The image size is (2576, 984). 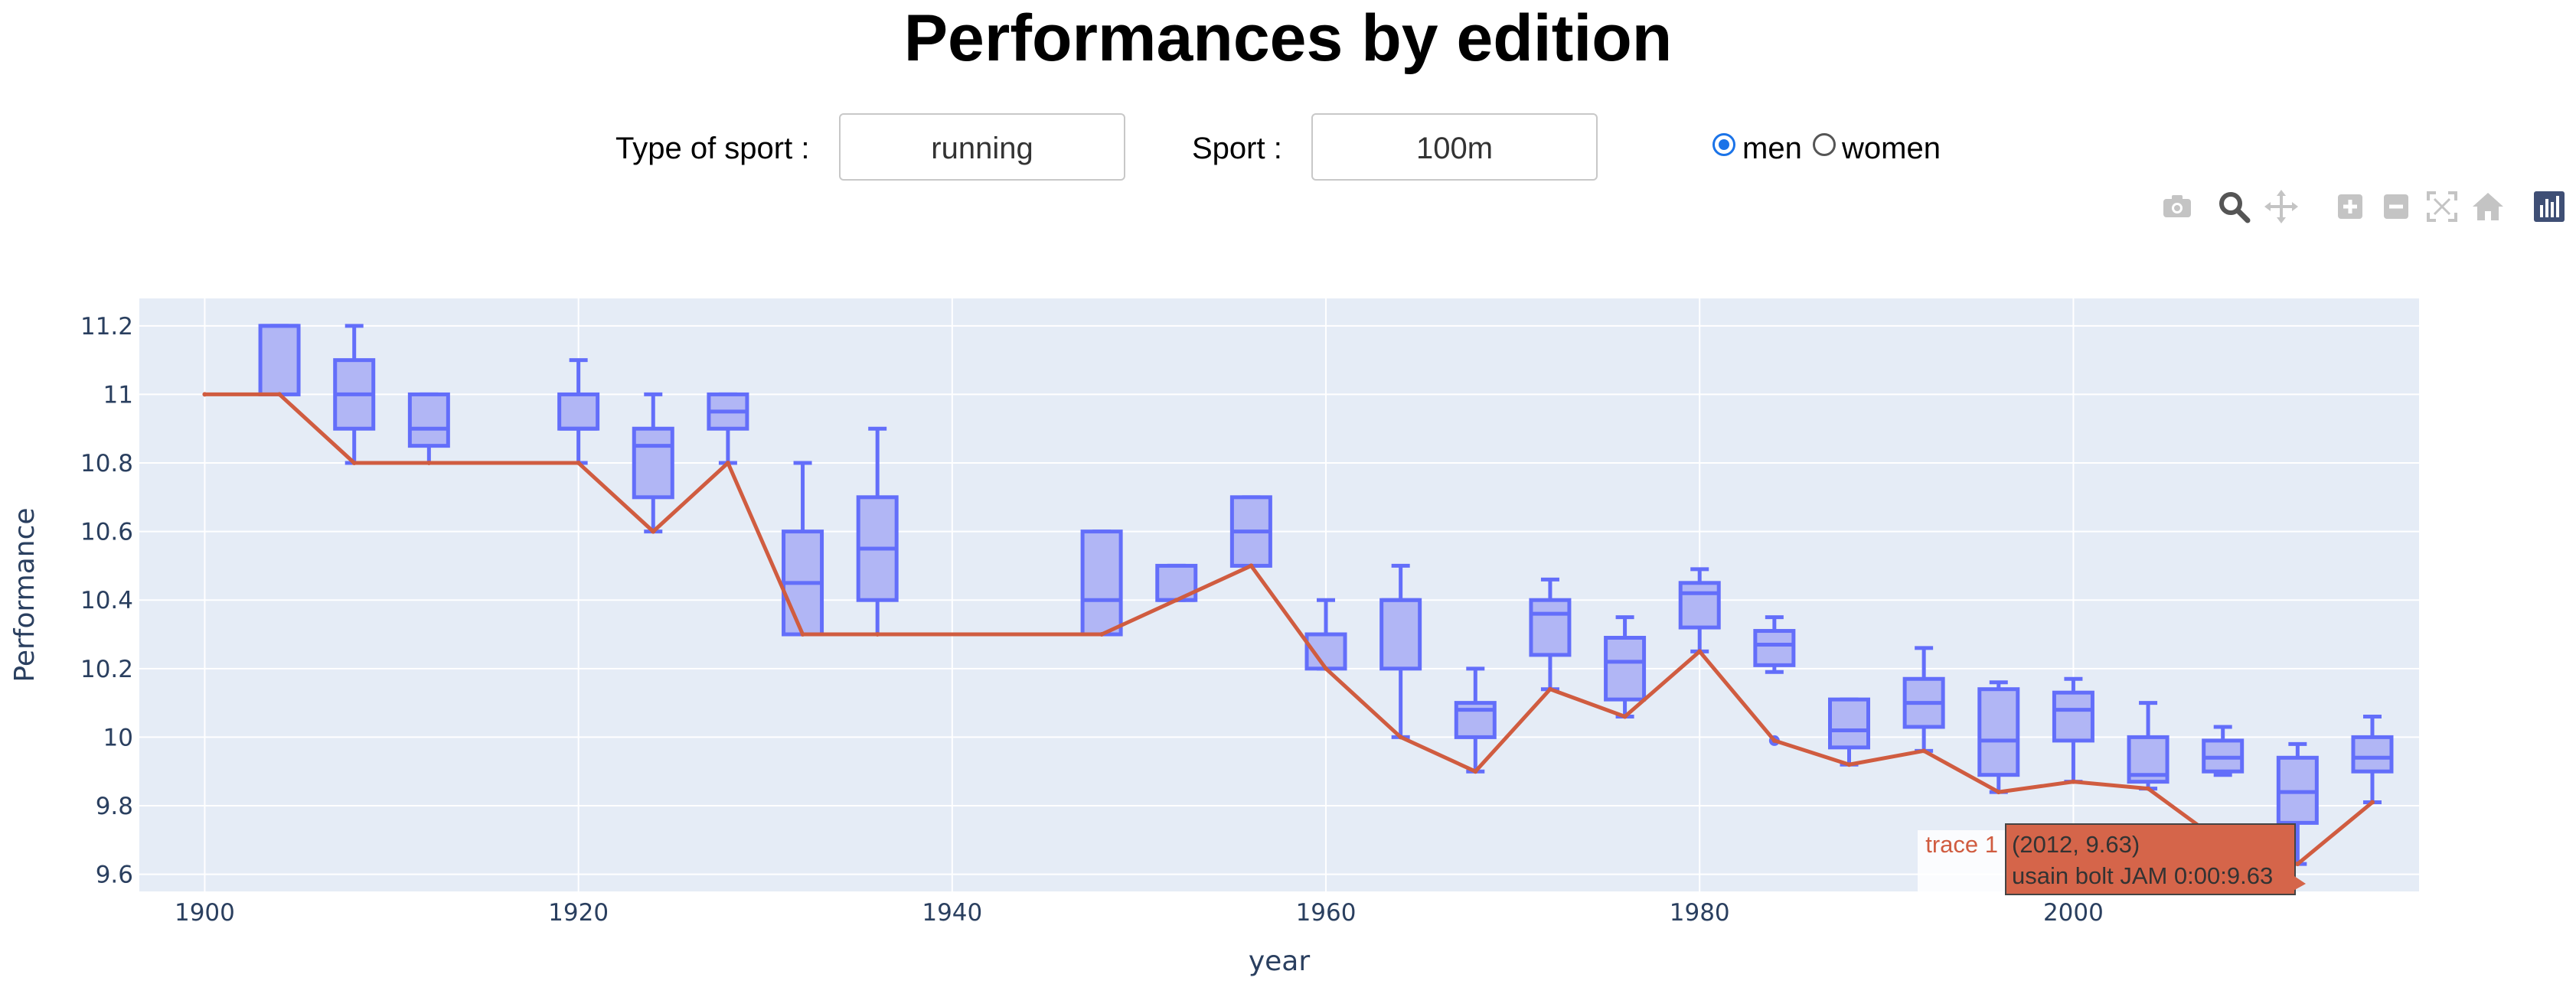 What do you see at coordinates (982, 147) in the screenshot?
I see `type-of-sport-input: running` at bounding box center [982, 147].